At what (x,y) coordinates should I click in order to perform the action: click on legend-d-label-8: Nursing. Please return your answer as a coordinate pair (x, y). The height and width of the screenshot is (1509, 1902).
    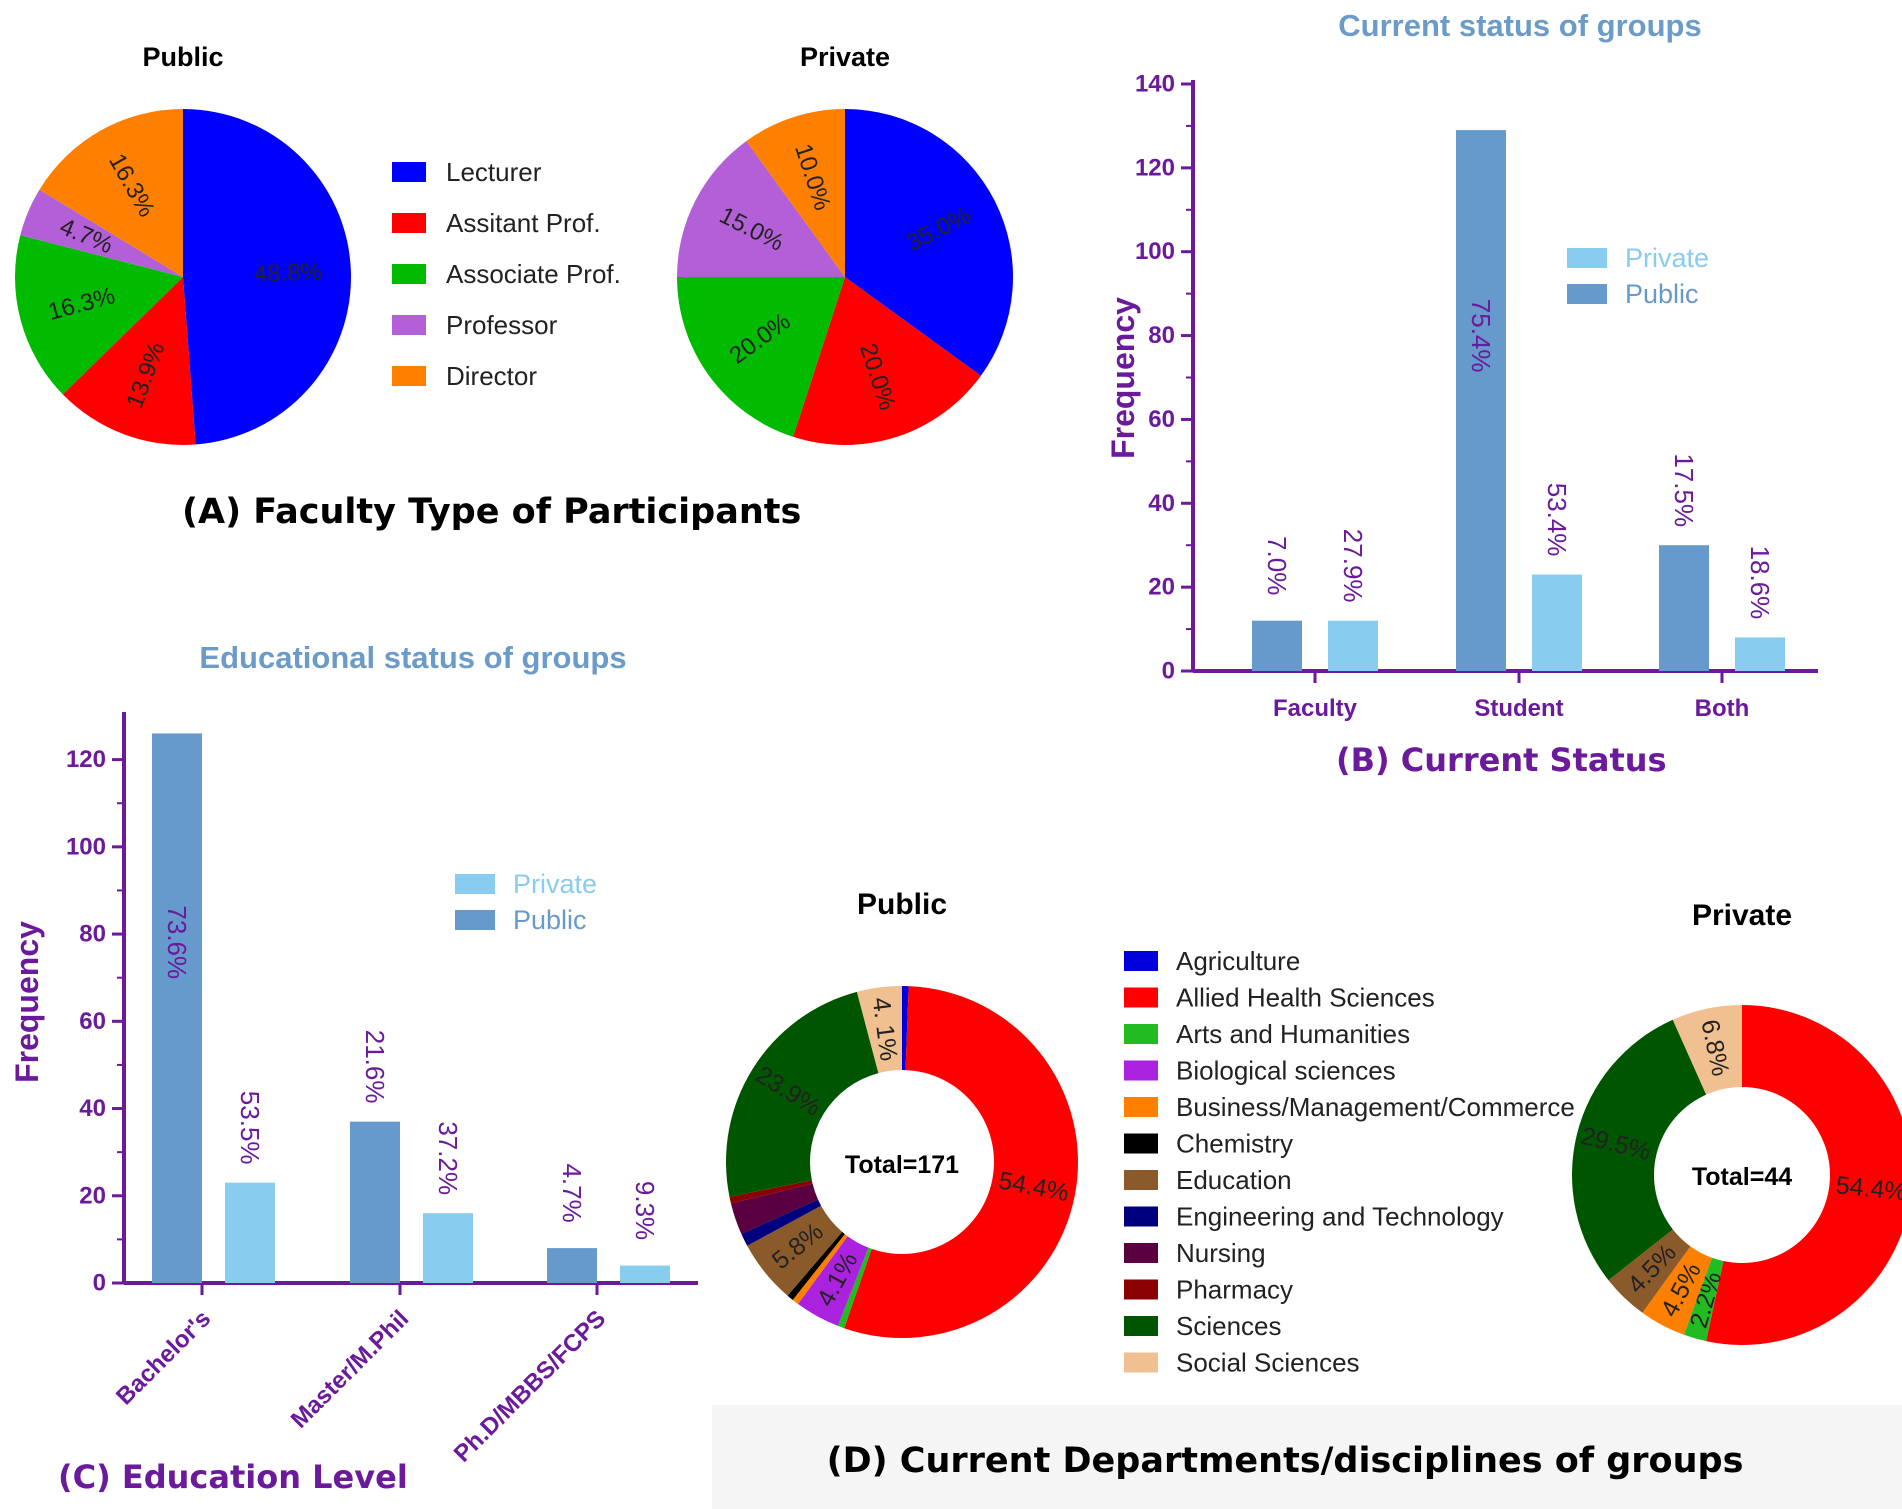
    Looking at the image, I should click on (1221, 1253).